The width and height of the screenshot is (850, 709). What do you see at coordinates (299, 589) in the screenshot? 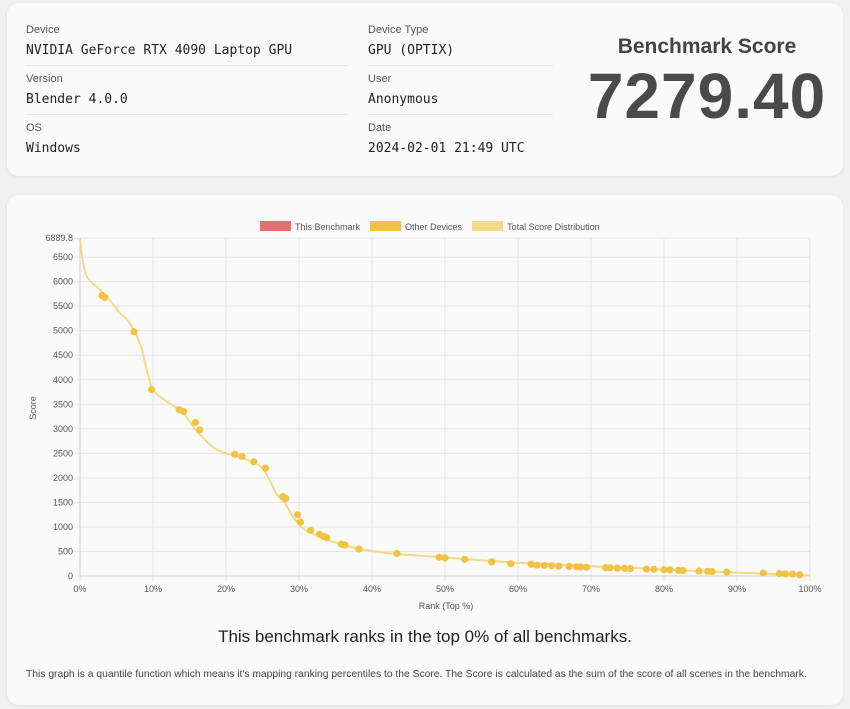
I see `x-tick-label: 30%` at bounding box center [299, 589].